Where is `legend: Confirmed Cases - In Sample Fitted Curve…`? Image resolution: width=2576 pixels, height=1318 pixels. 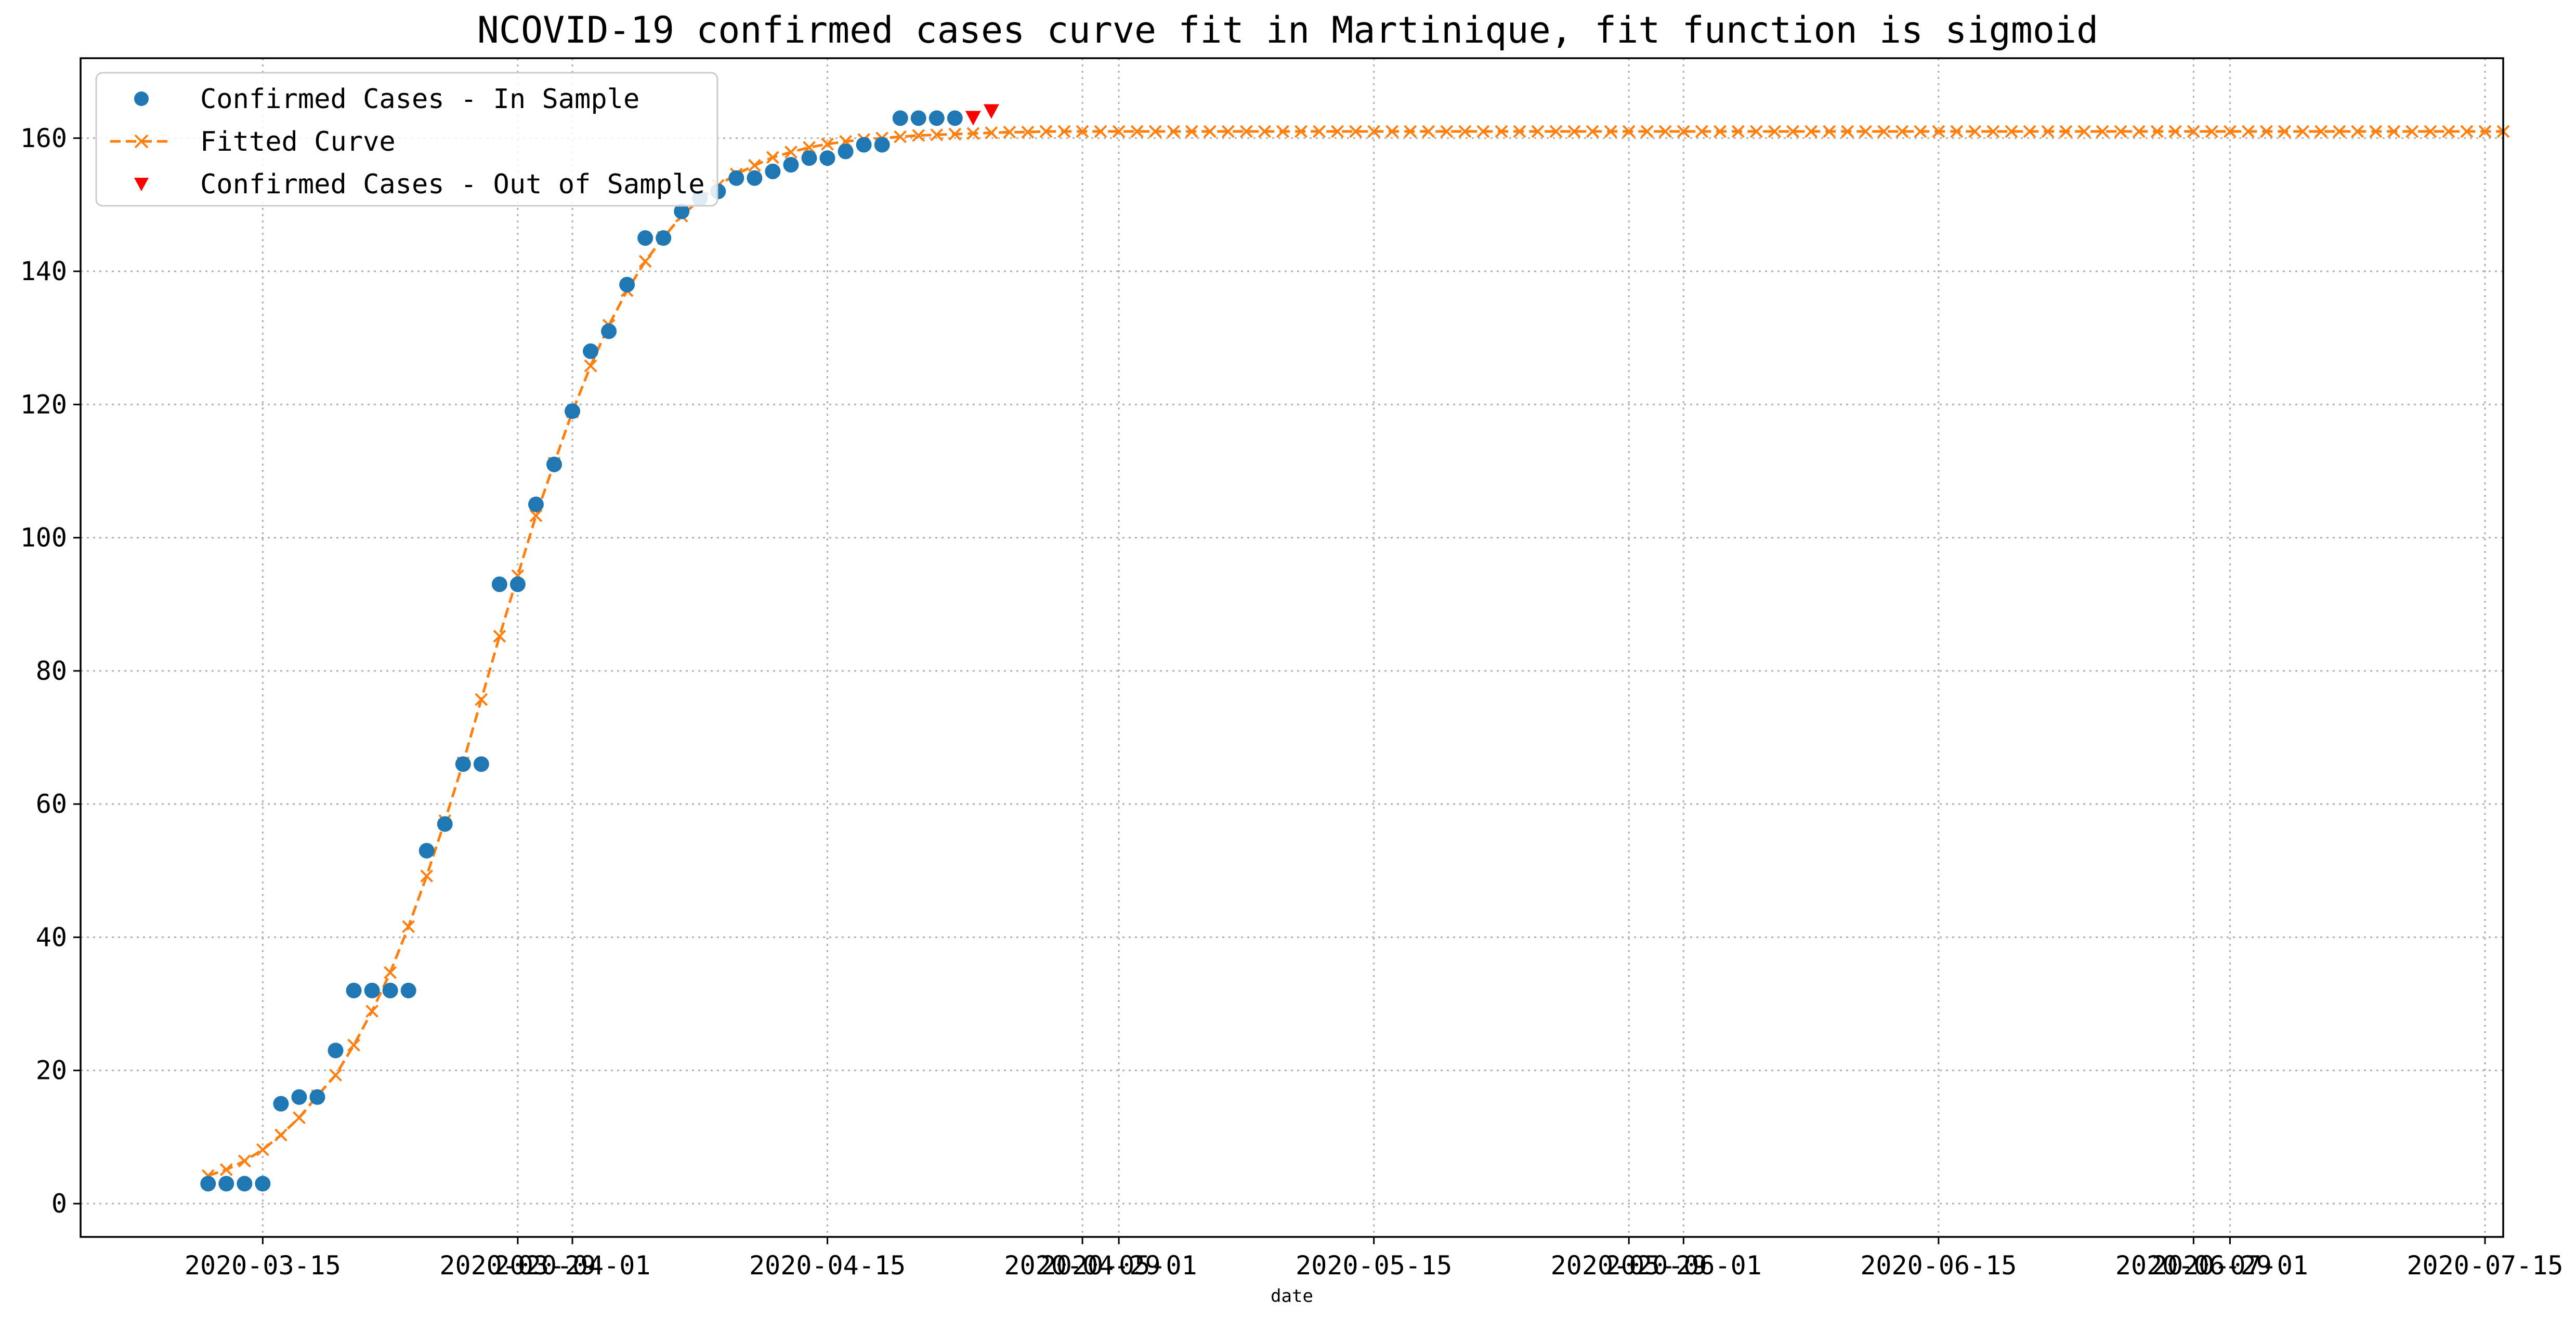 legend: Confirmed Cases - In Sample Fitted Curve… is located at coordinates (406, 139).